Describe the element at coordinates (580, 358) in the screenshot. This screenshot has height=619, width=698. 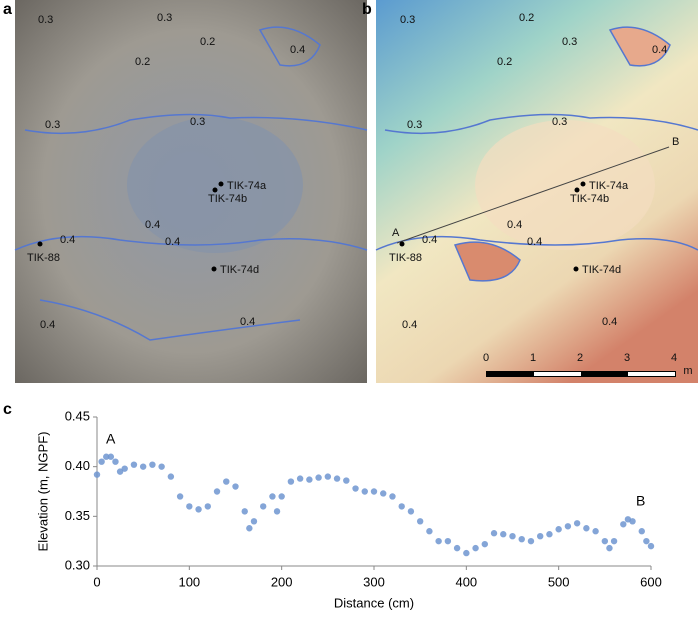
I see `scale-label: 2` at that location.